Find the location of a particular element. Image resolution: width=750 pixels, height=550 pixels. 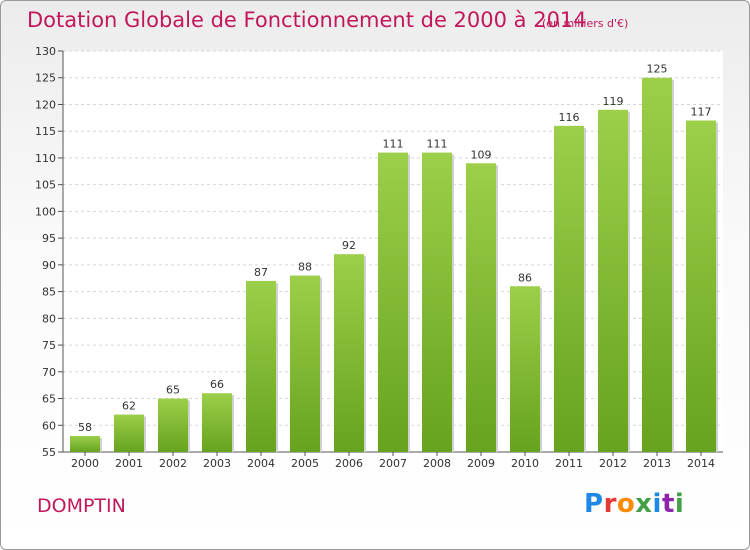

x-tick-label: 2010 is located at coordinates (525, 463).